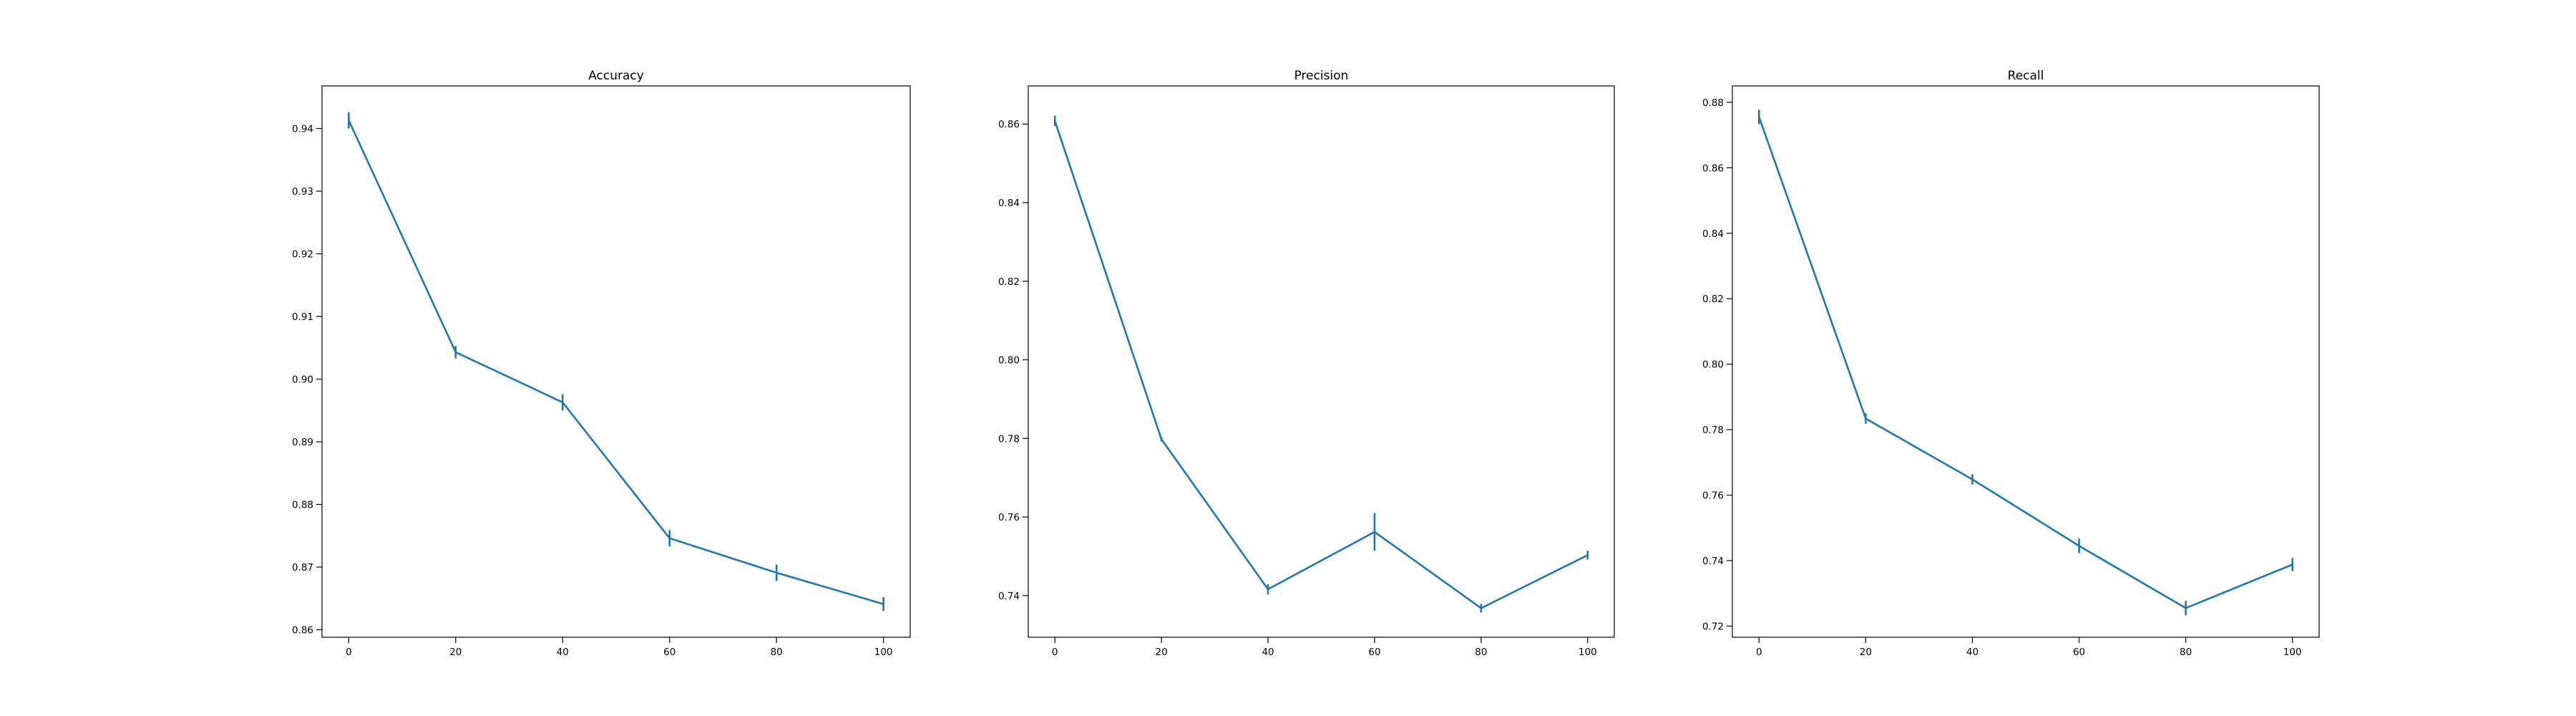  Describe the element at coordinates (302, 380) in the screenshot. I see `y-tick-label: 0.90` at that location.